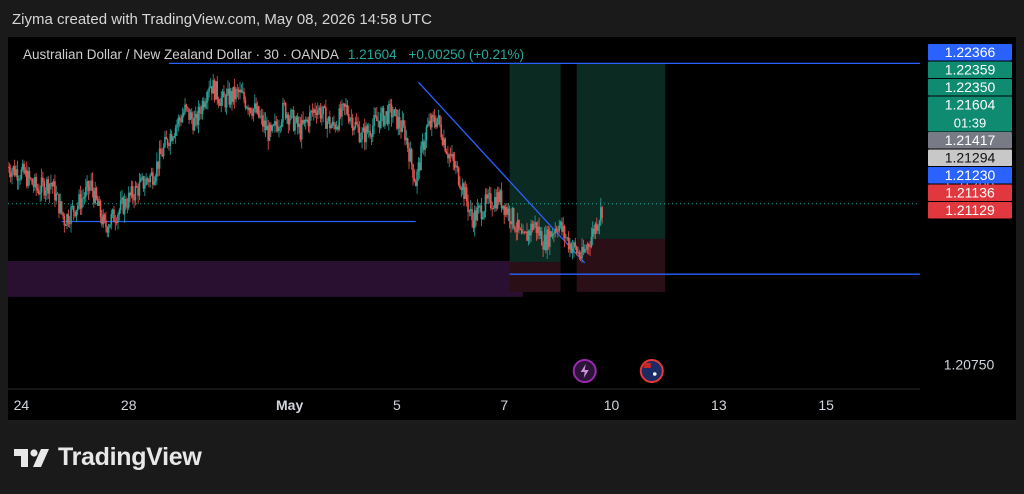 This screenshot has width=1024, height=494. I want to click on lightning-glyph, so click(584, 371).